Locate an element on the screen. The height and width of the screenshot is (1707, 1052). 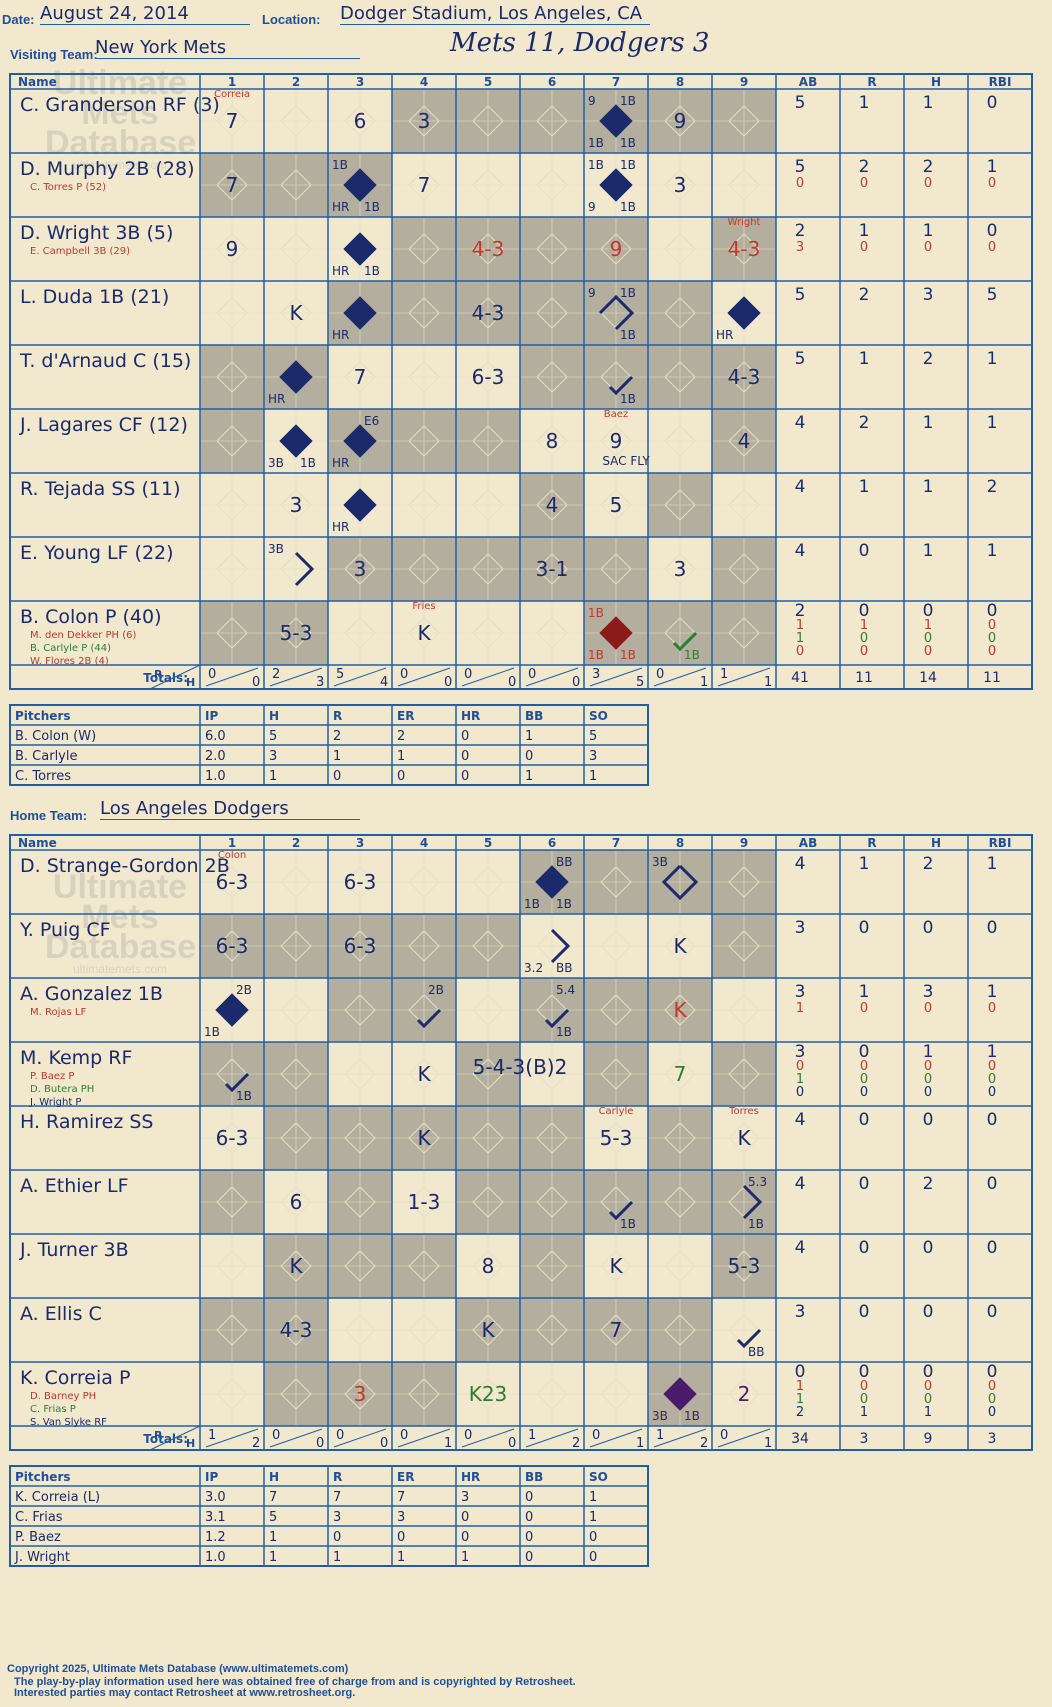
play-result: 9 is located at coordinates (680, 121).